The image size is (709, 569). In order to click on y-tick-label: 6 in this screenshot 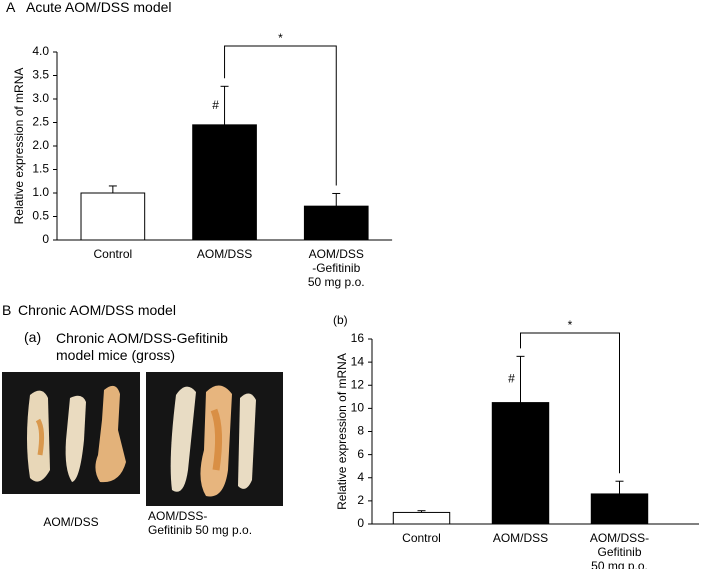, I will do `click(360, 454)`.